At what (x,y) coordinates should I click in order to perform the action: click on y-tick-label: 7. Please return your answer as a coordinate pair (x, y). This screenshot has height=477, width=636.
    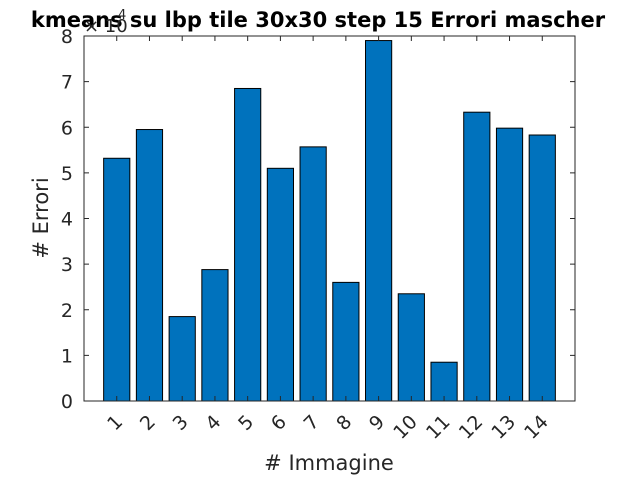
    Looking at the image, I should click on (67, 83).